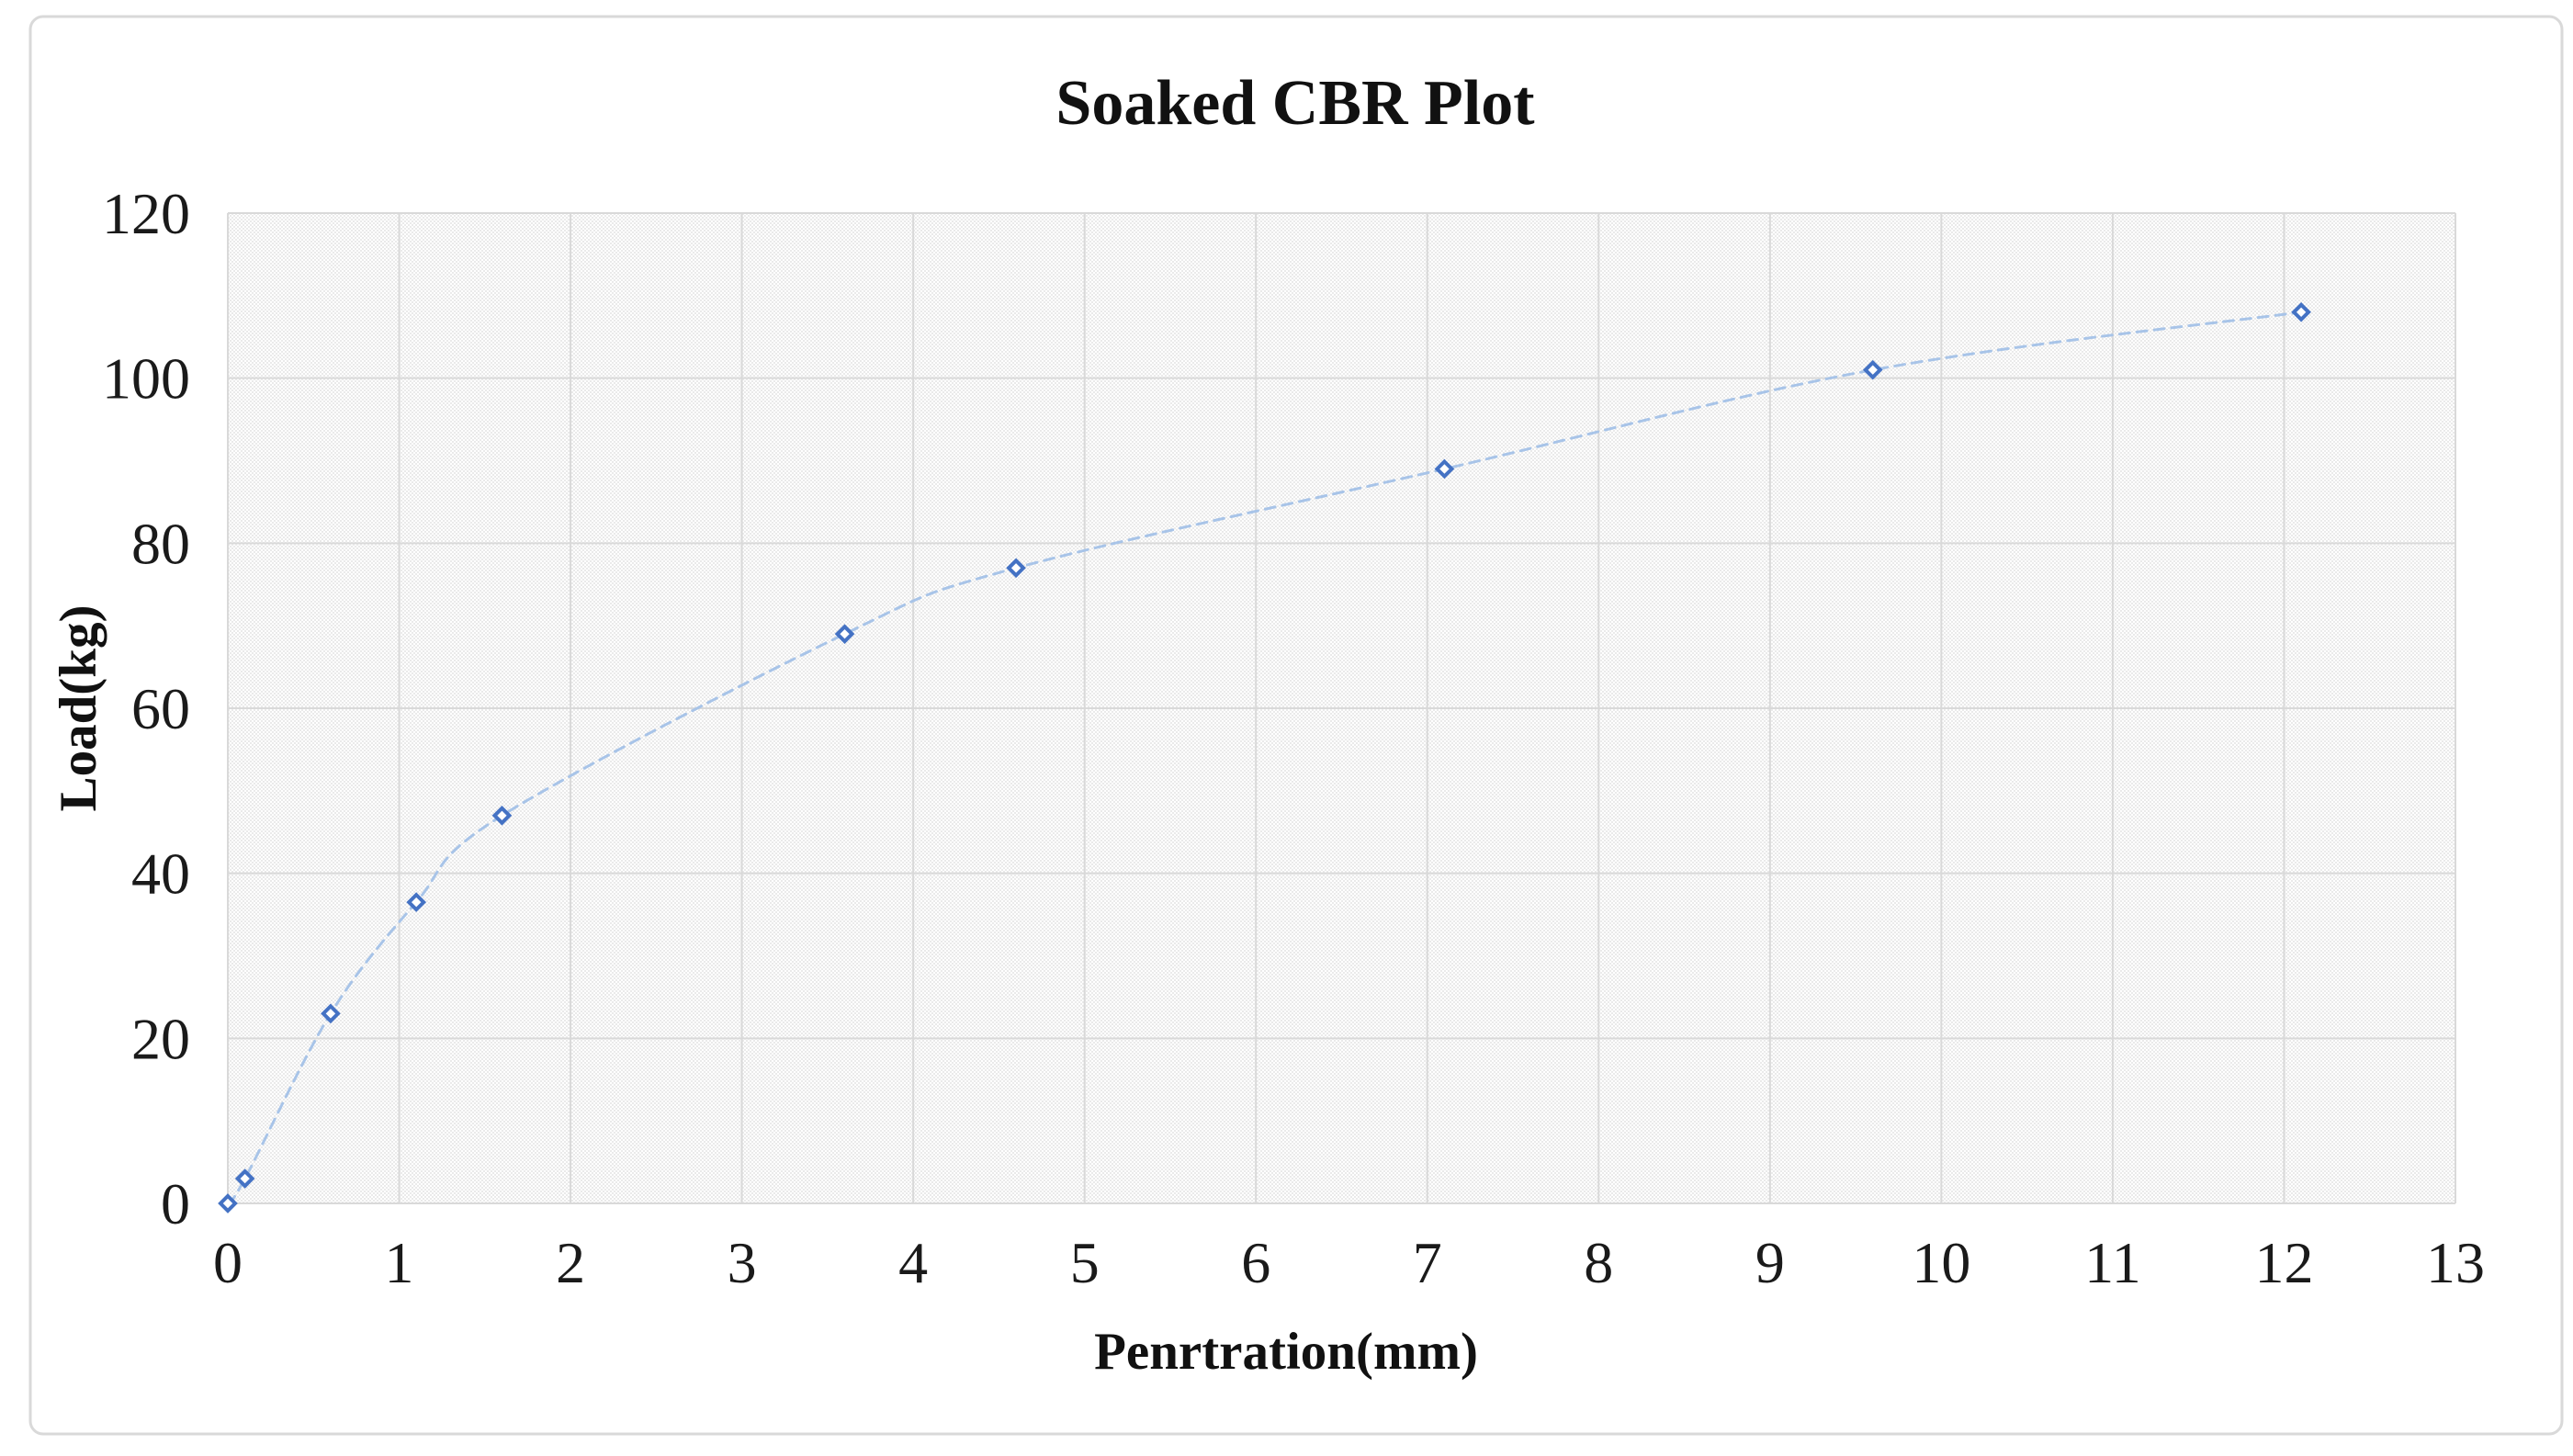  What do you see at coordinates (742, 1262) in the screenshot?
I see `x-tick-label: 3` at bounding box center [742, 1262].